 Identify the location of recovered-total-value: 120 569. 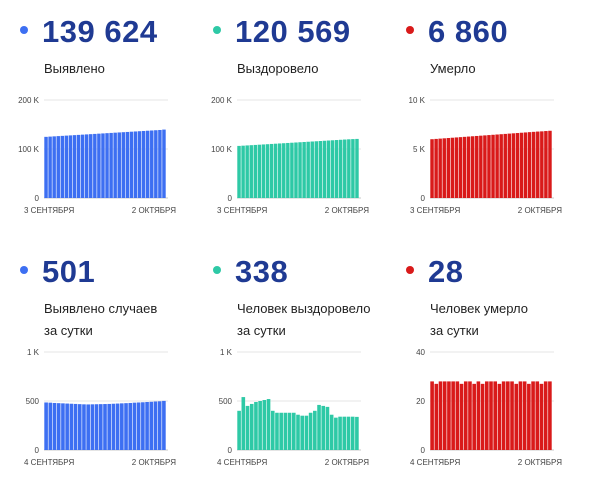
(293, 31).